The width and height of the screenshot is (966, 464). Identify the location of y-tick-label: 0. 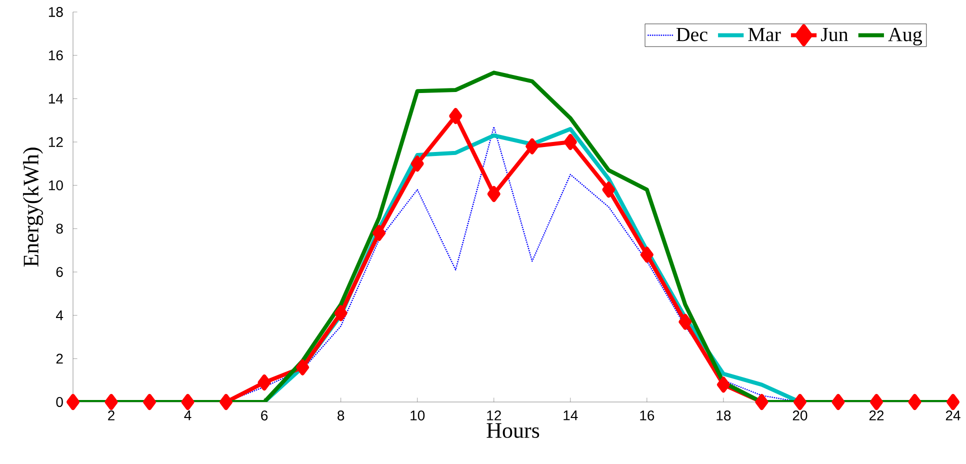
(59, 402).